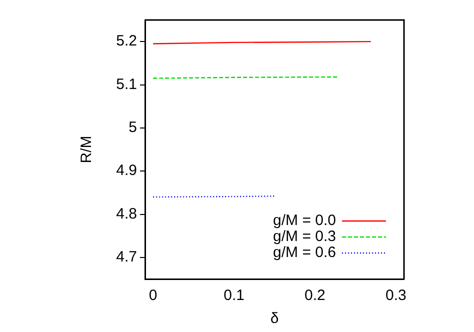 Image resolution: width=474 pixels, height=332 pixels. I want to click on y-tick-label: 4.7, so click(126, 257).